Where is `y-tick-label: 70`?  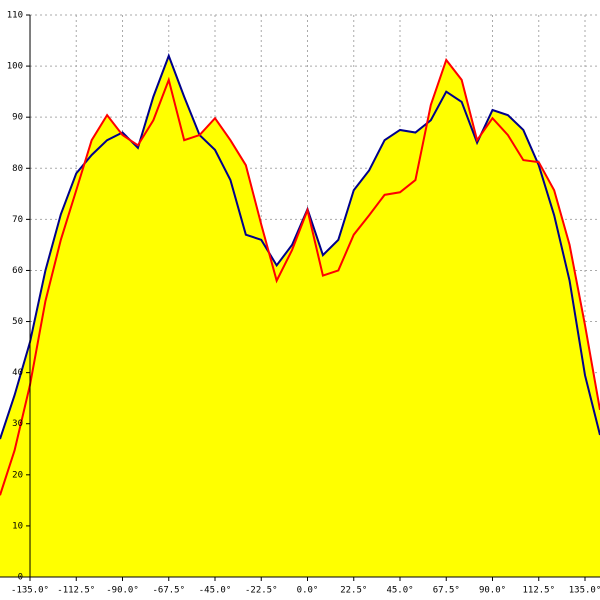
y-tick-label: 70 is located at coordinates (17, 220).